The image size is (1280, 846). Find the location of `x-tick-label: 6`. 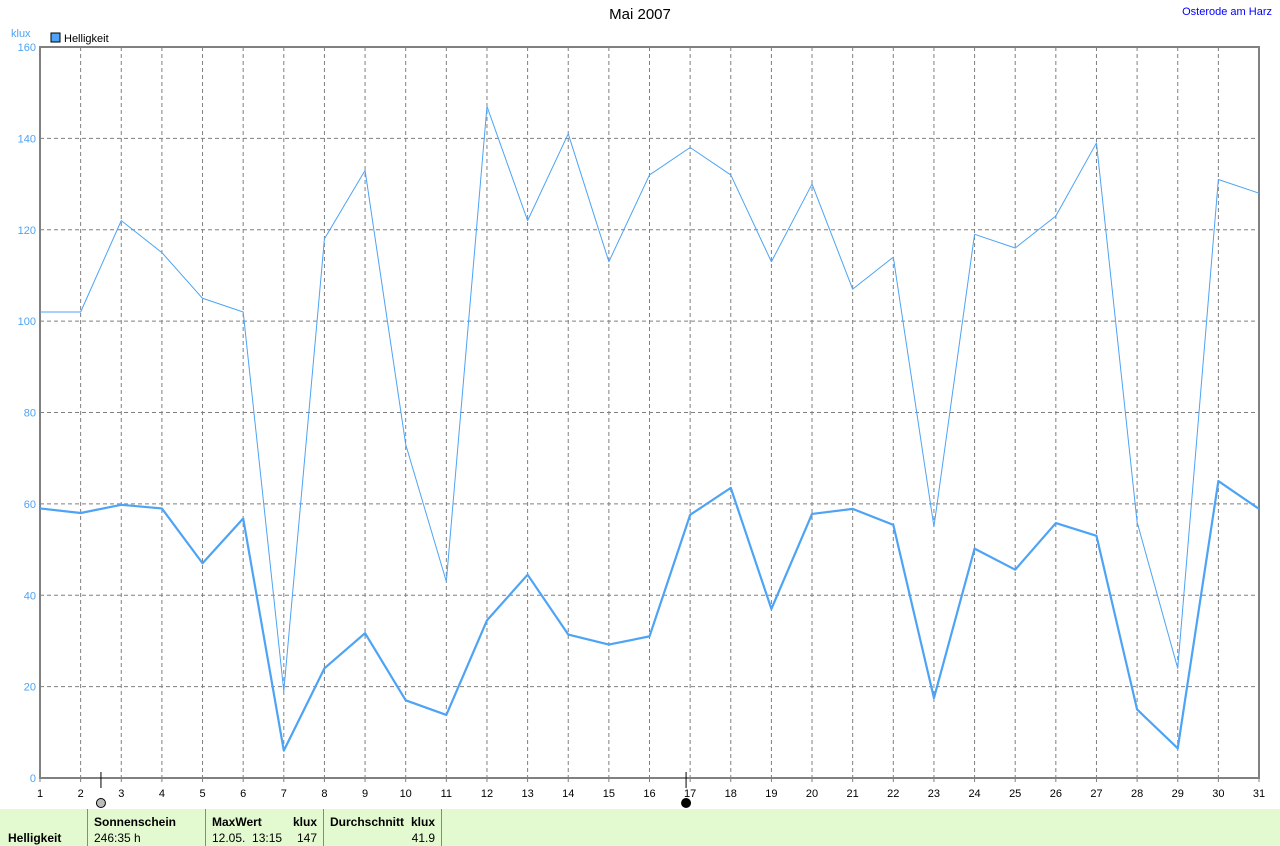

x-tick-label: 6 is located at coordinates (243, 794).